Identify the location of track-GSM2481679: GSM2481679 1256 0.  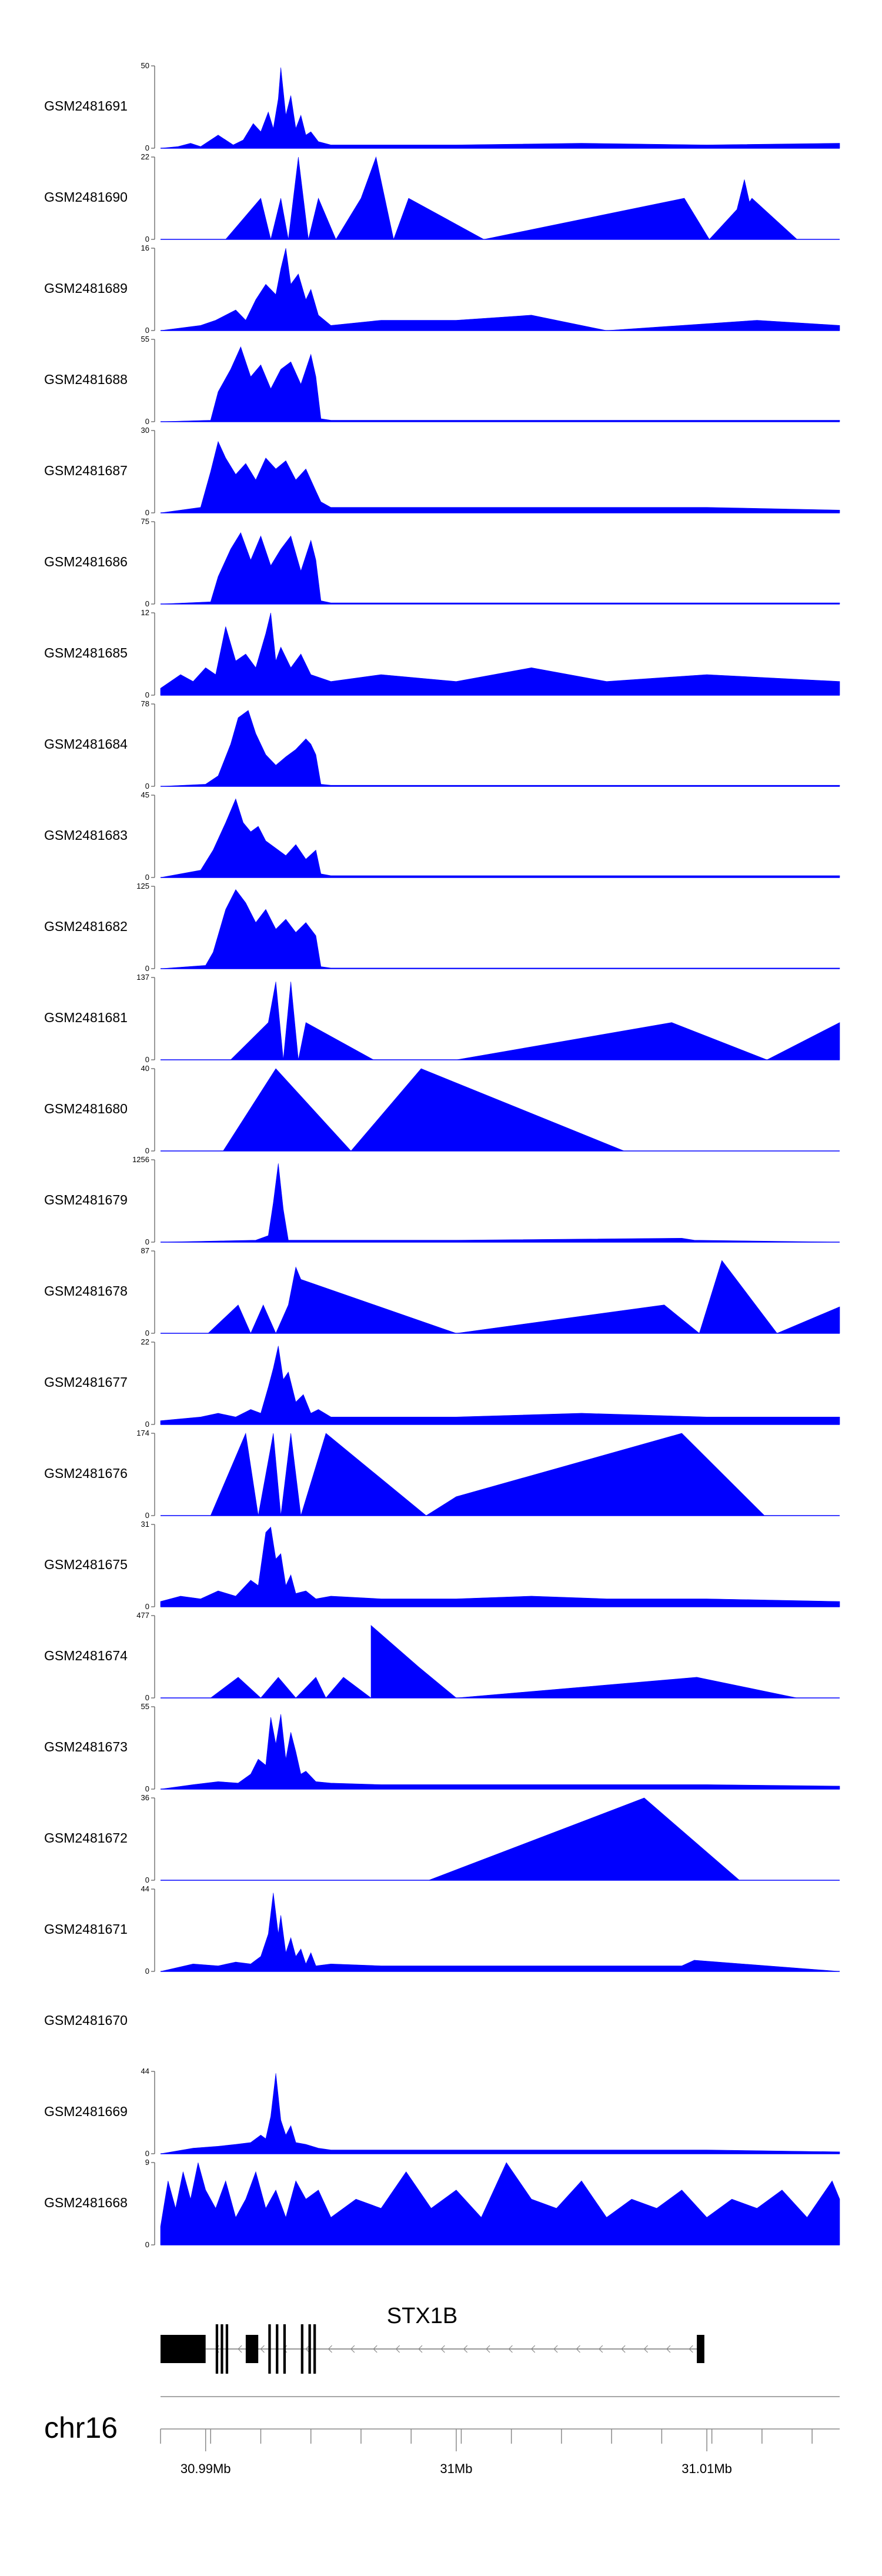
(442, 1200).